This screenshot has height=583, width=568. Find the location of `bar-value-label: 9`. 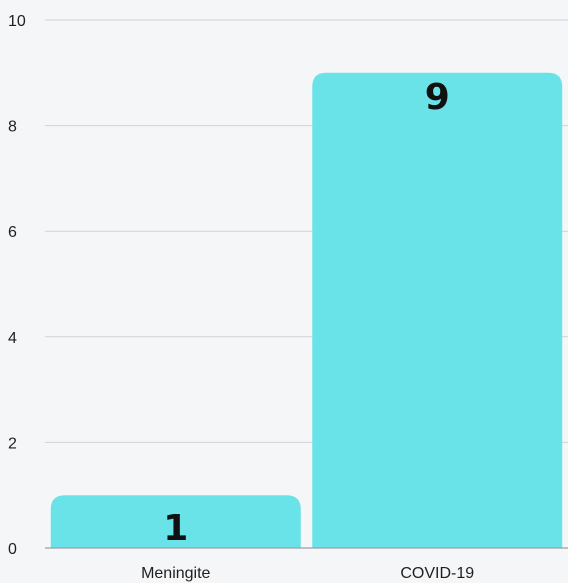

bar-value-label: 9 is located at coordinates (437, 97).